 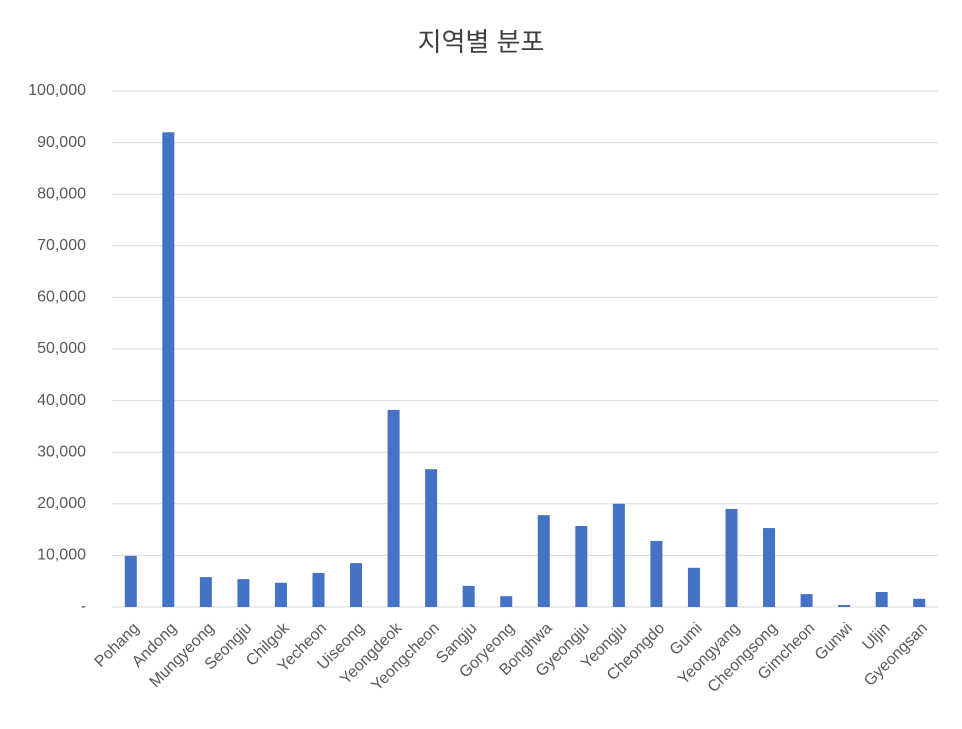 What do you see at coordinates (57, 90) in the screenshot?
I see `y-tick-label: 100,000` at bounding box center [57, 90].